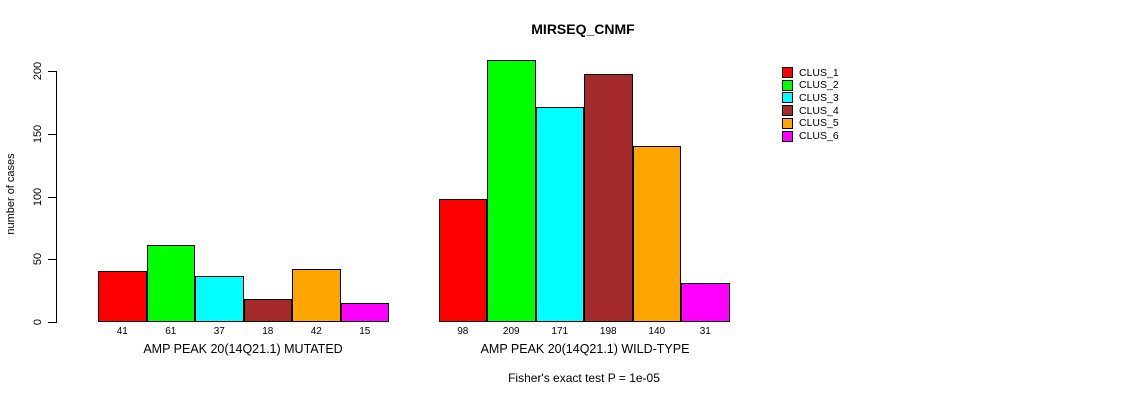 Image resolution: width=1140 pixels, height=400 pixels. Describe the element at coordinates (511, 331) in the screenshot. I see `bar-value-label: 209` at that location.